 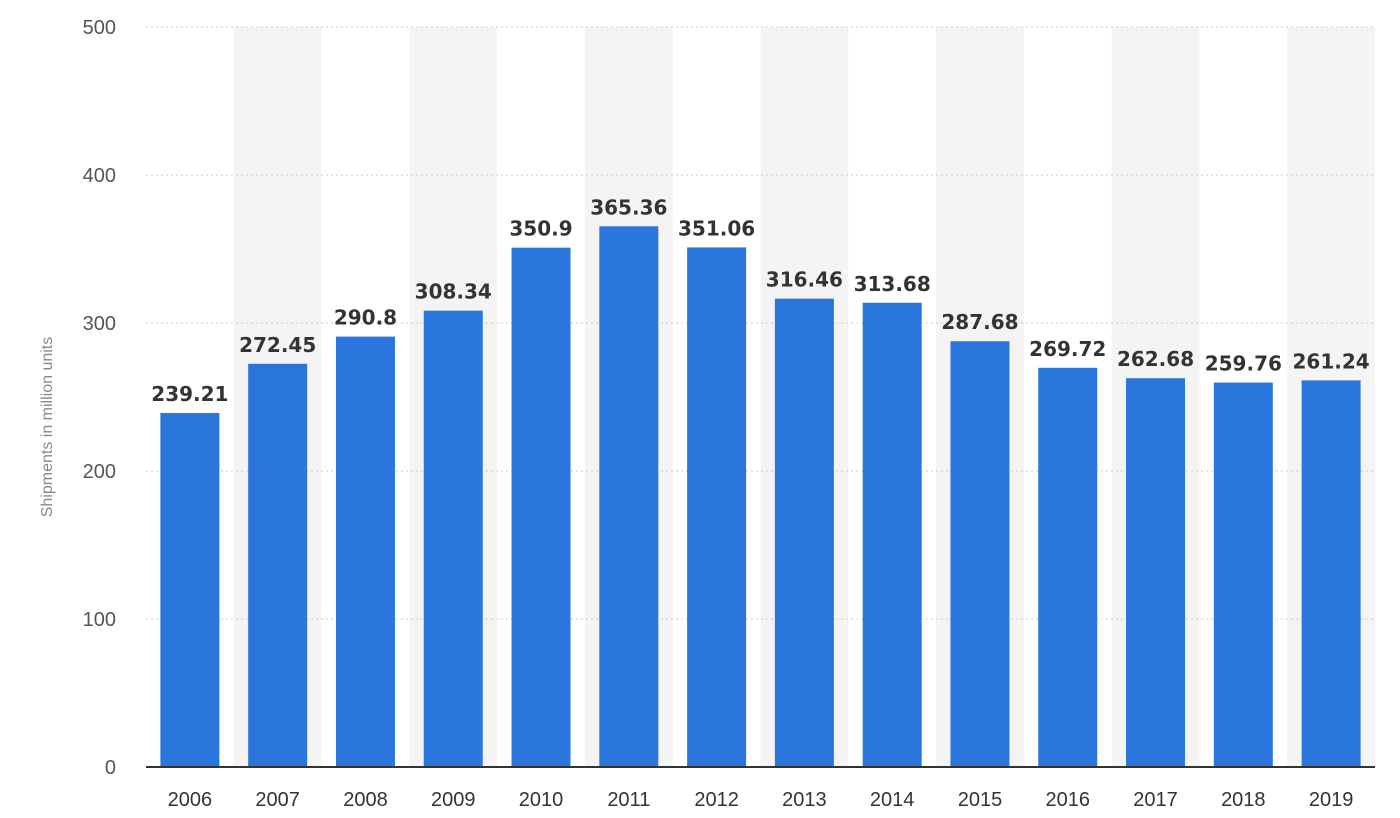 I want to click on y-tick-label: 100, so click(x=99, y=620).